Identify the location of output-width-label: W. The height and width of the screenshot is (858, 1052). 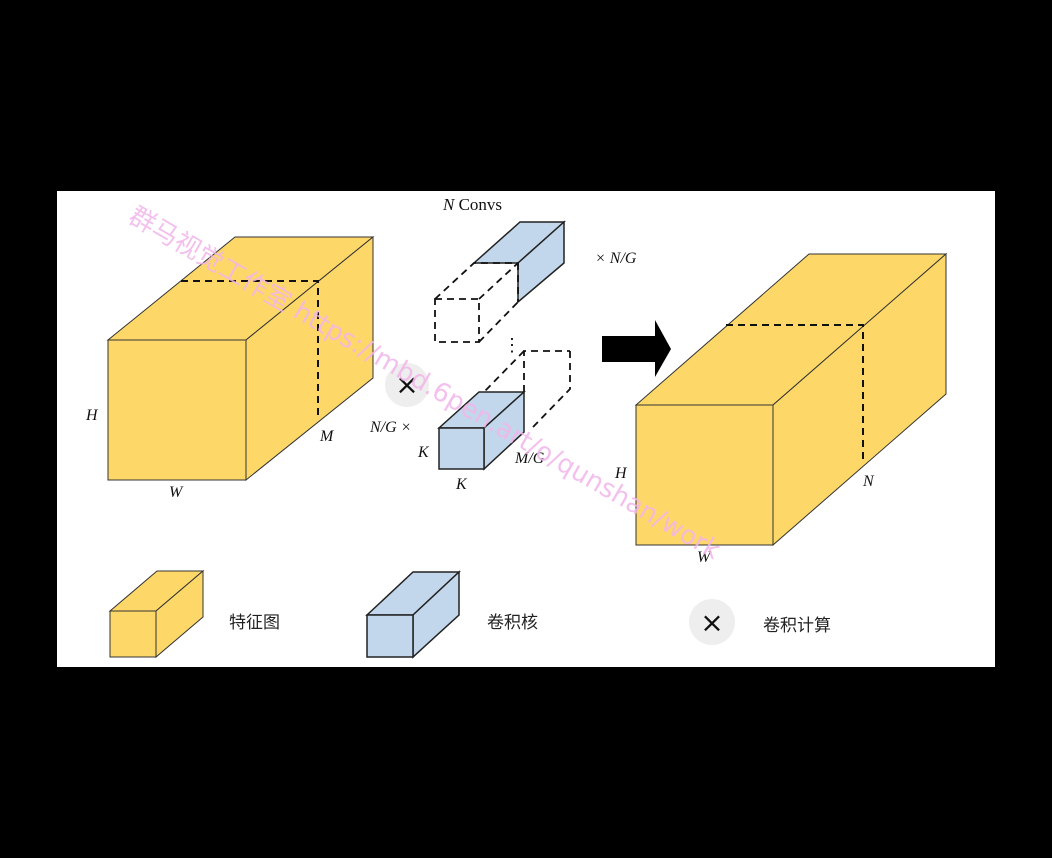
(704, 557).